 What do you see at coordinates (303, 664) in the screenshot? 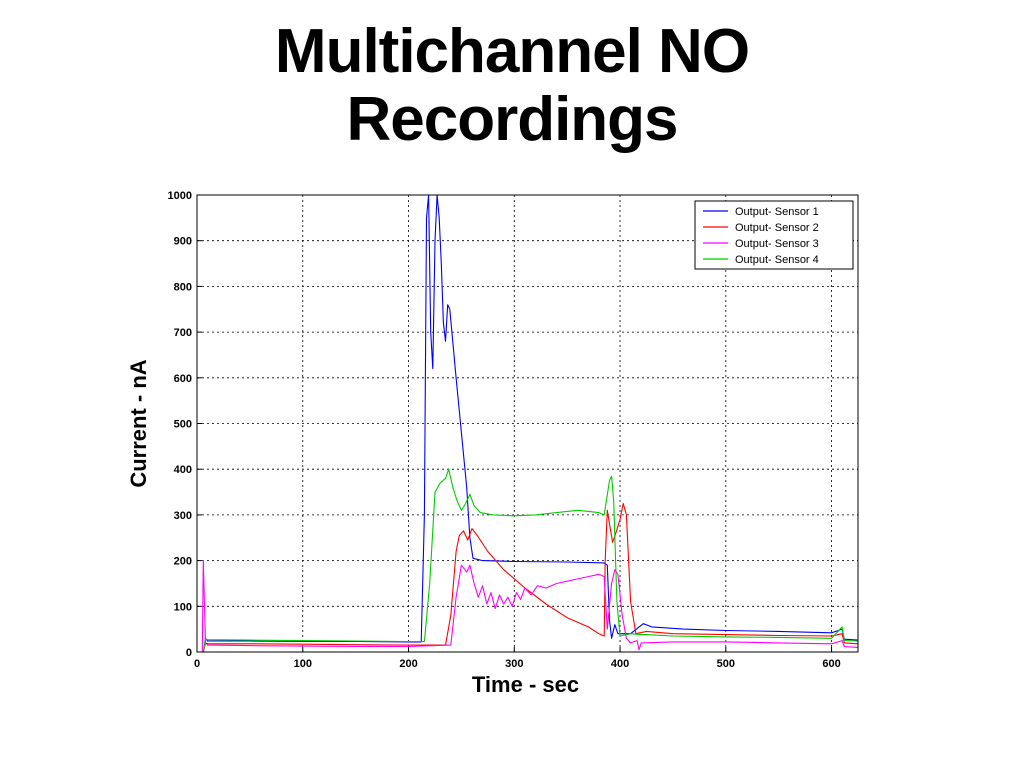
I see `x-tick-label: 100` at bounding box center [303, 664].